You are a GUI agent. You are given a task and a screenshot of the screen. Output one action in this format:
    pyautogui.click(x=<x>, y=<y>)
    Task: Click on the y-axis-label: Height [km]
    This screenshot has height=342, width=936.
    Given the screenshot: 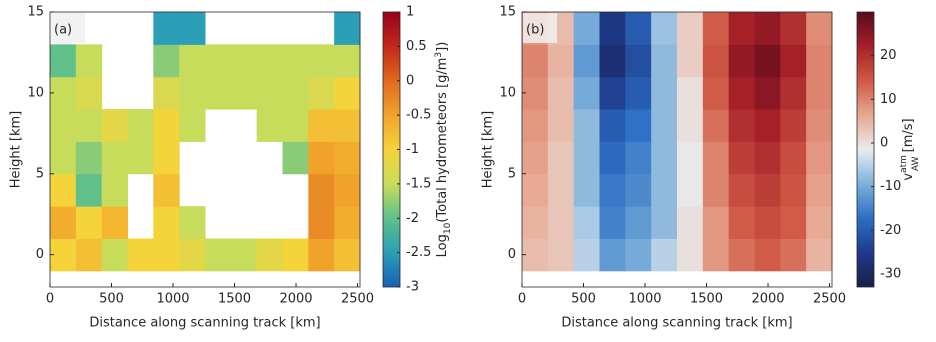 What is the action you would take?
    pyautogui.click(x=16, y=149)
    